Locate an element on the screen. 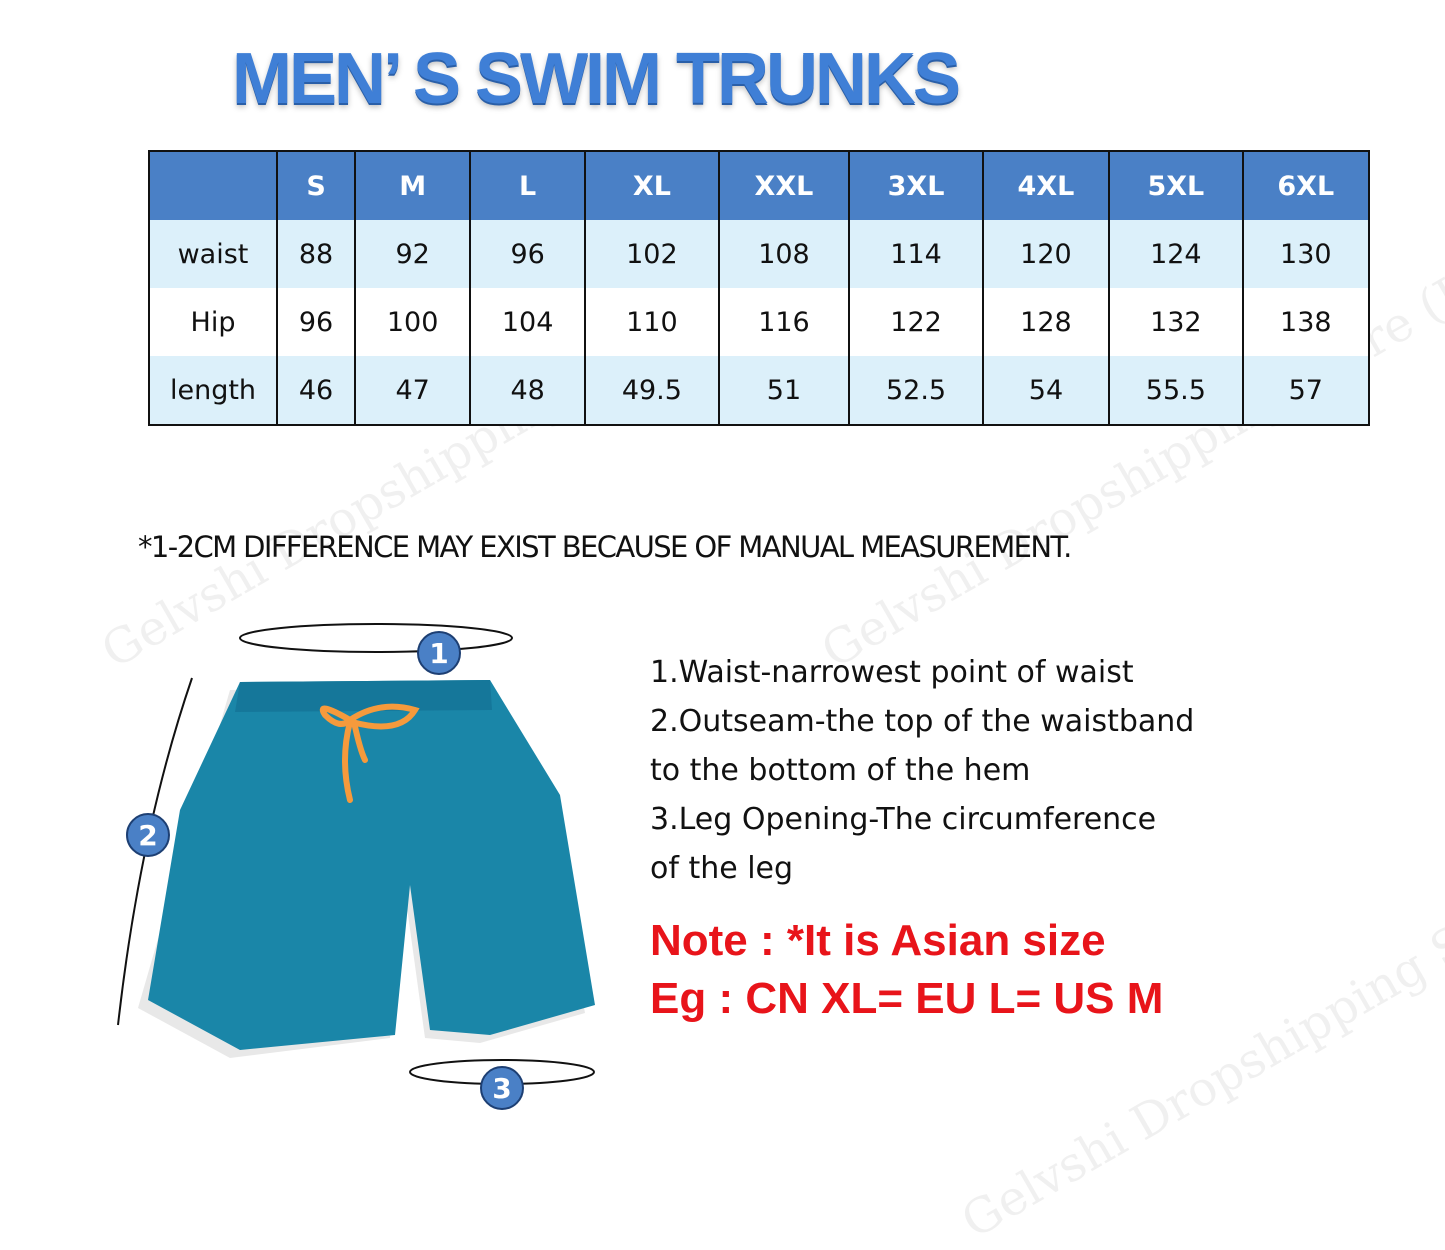  instruction-line: 2.Outseam-the top of the waistband is located at coordinates (922, 721).